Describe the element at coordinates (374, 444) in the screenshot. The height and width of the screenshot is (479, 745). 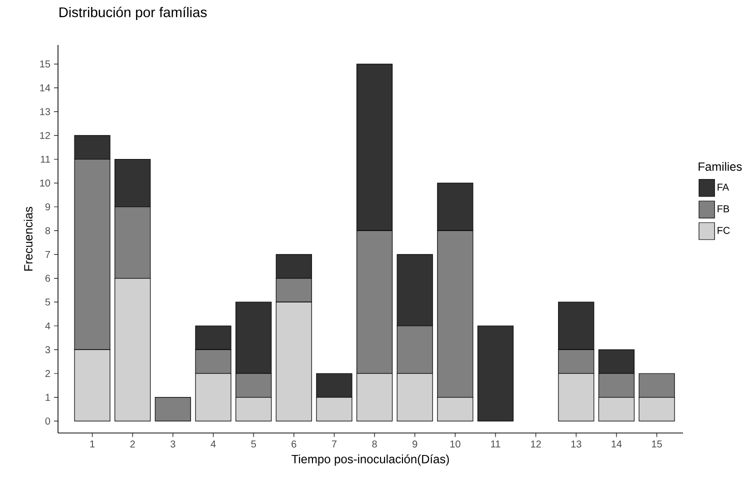
I see `x-tick-label: 8` at that location.